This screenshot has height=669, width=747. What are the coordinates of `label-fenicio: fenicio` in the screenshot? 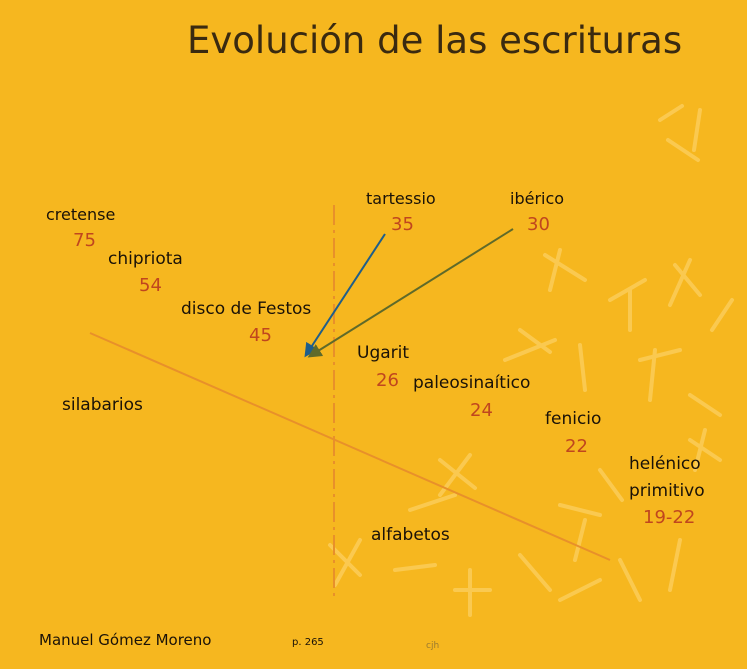 It's located at (573, 419).